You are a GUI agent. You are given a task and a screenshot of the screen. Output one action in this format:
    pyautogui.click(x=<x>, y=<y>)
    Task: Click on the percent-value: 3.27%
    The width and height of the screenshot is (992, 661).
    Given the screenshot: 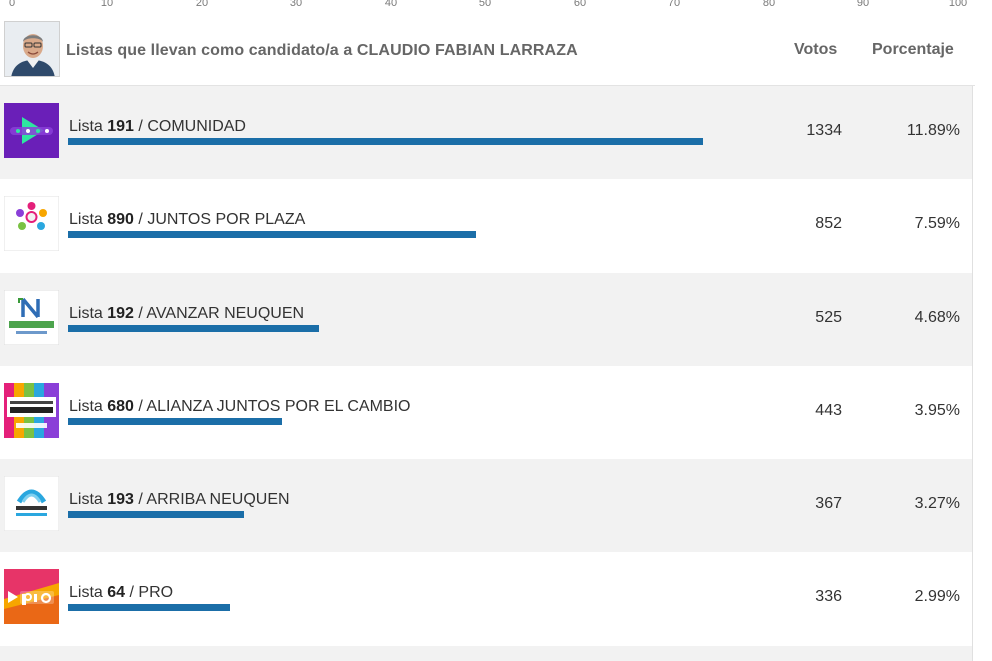 What is the action you would take?
    pyautogui.click(x=937, y=504)
    